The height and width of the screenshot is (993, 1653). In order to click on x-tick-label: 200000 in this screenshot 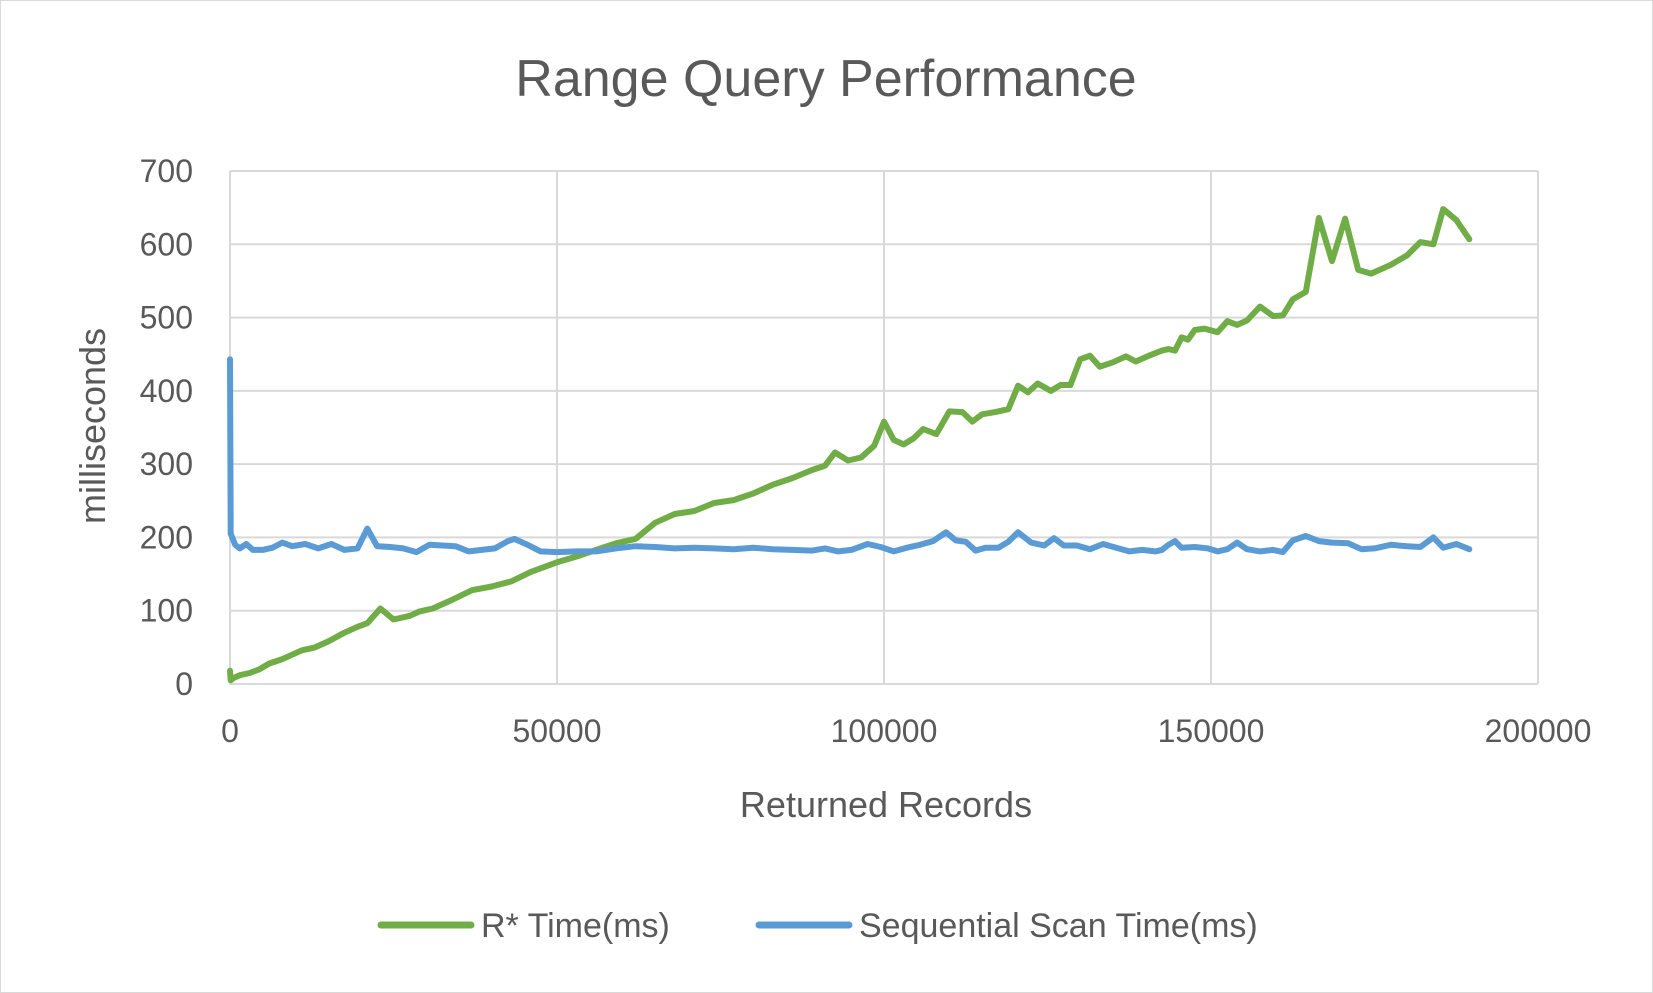, I will do `click(1538, 731)`.